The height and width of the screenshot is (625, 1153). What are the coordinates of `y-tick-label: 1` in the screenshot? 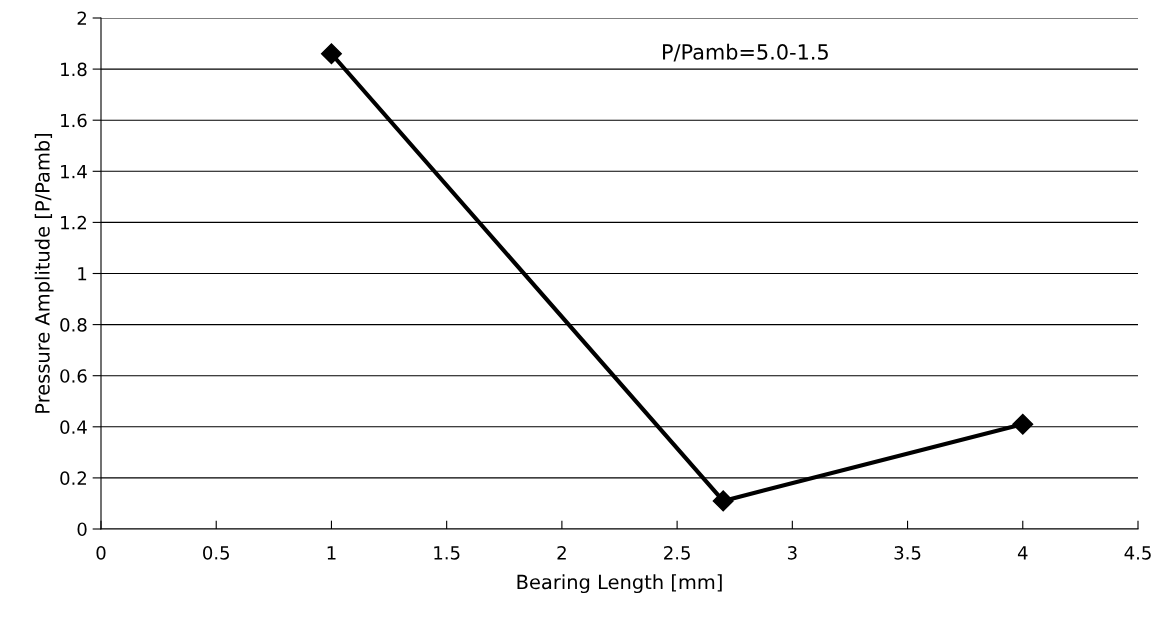 It's located at (82, 274).